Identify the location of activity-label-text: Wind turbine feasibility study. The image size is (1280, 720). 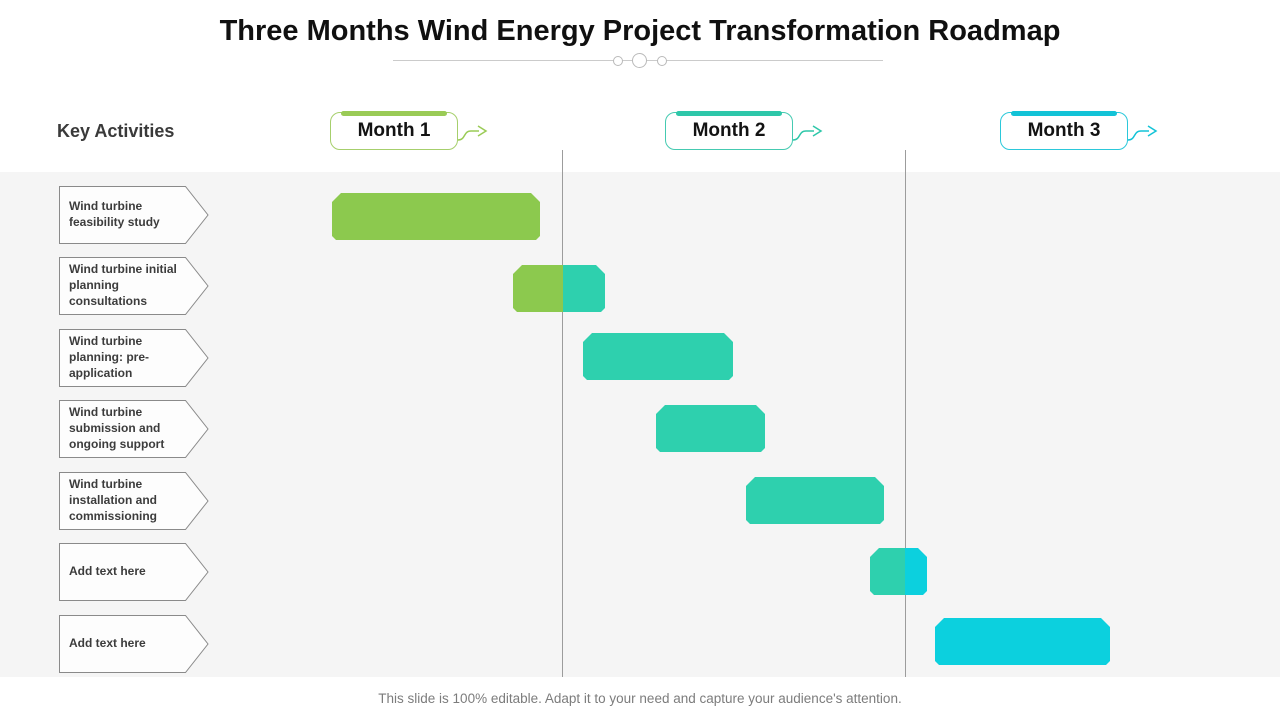
(114, 214).